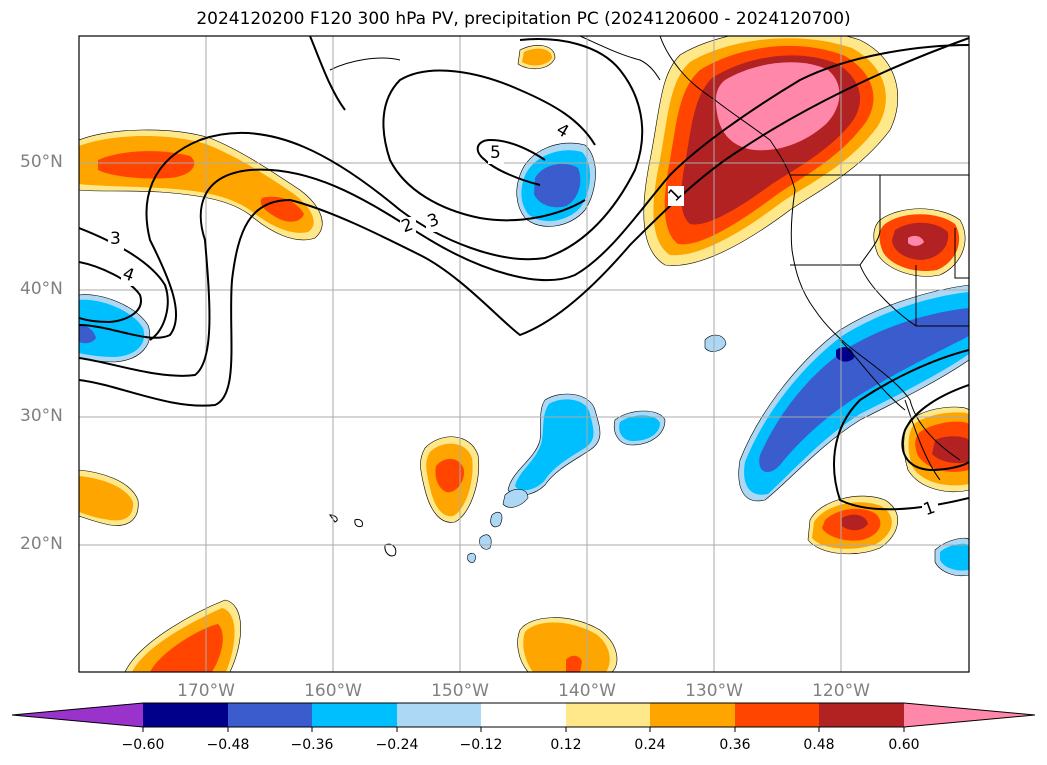  Describe the element at coordinates (228, 745) in the screenshot. I see `colorbar-tick-label: −0.48` at that location.